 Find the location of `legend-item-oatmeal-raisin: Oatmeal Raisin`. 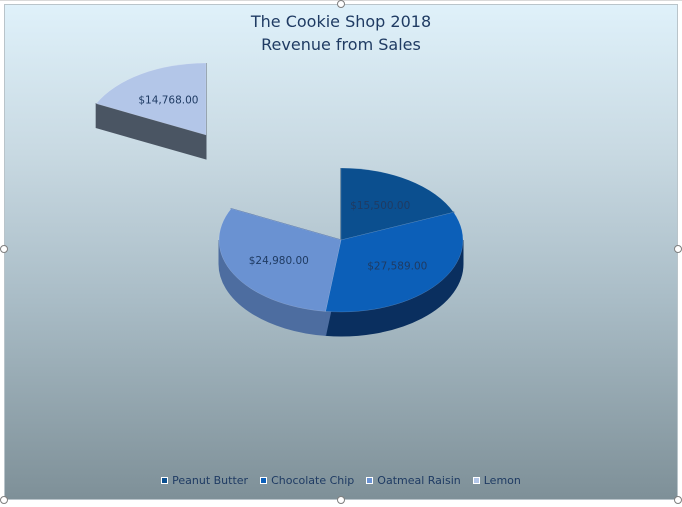

legend-item-oatmeal-raisin: Oatmeal Raisin is located at coordinates (413, 480).